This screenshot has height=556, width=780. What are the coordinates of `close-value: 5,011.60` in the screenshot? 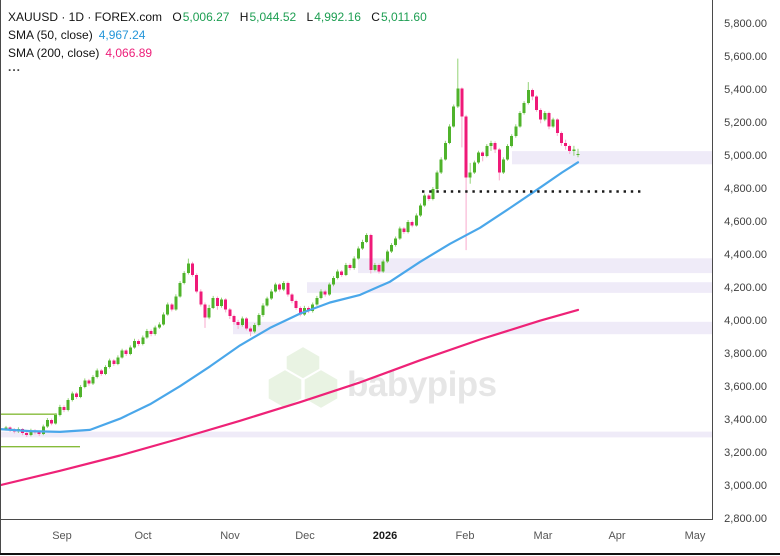 It's located at (403, 17).